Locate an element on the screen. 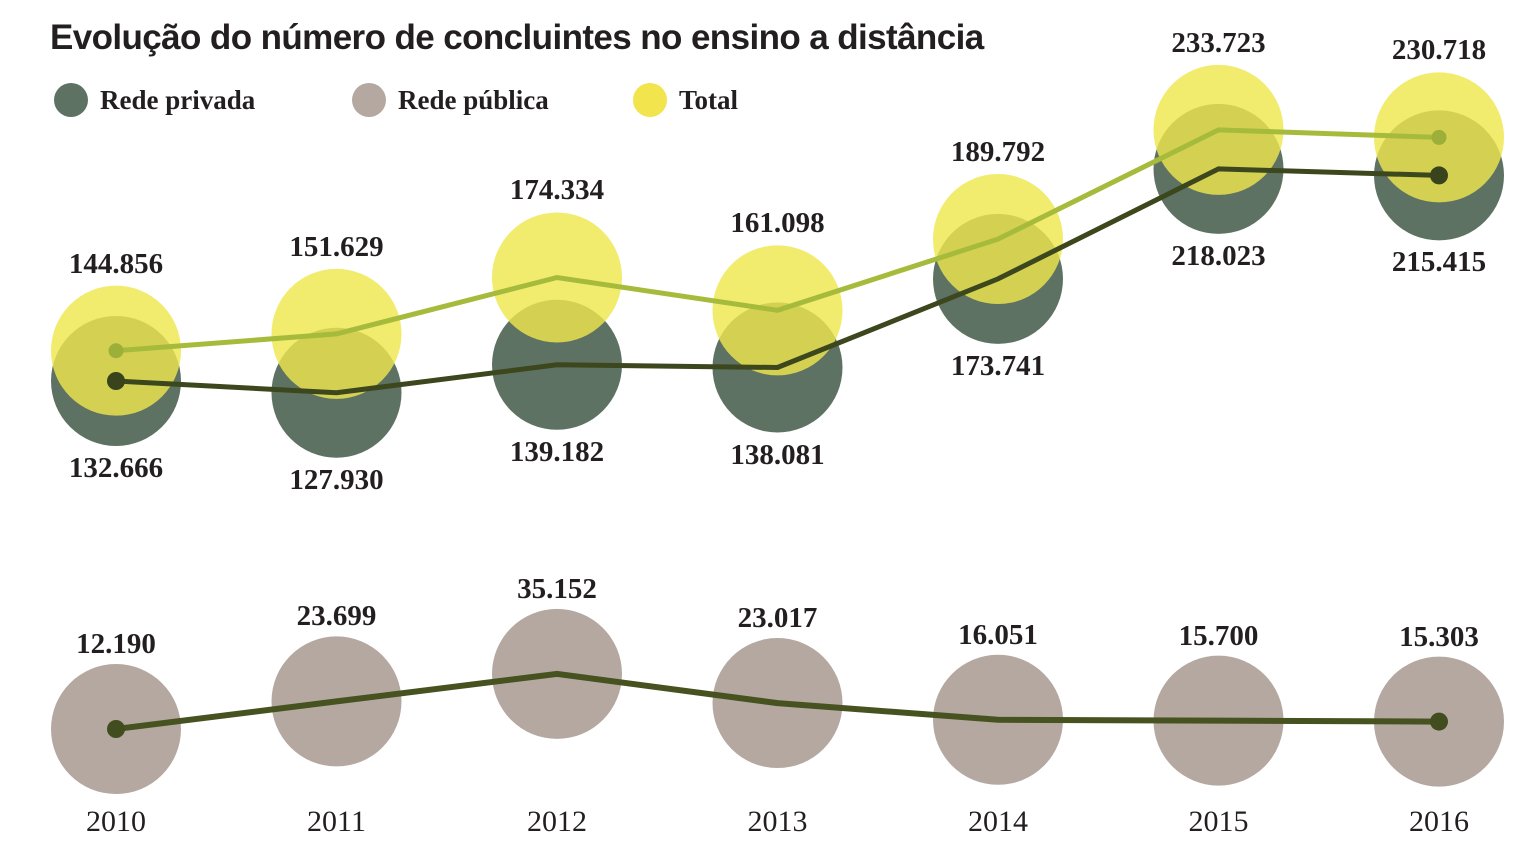 The image size is (1536, 858). line-rede-publica is located at coordinates (777, 701).